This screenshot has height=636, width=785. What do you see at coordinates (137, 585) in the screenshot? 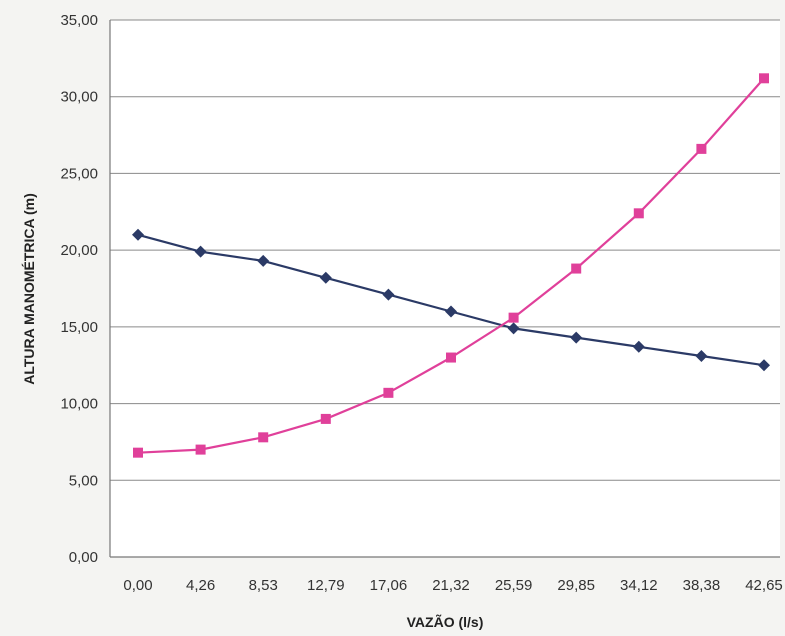
I see `x-tick-label: 0,00` at bounding box center [137, 585].